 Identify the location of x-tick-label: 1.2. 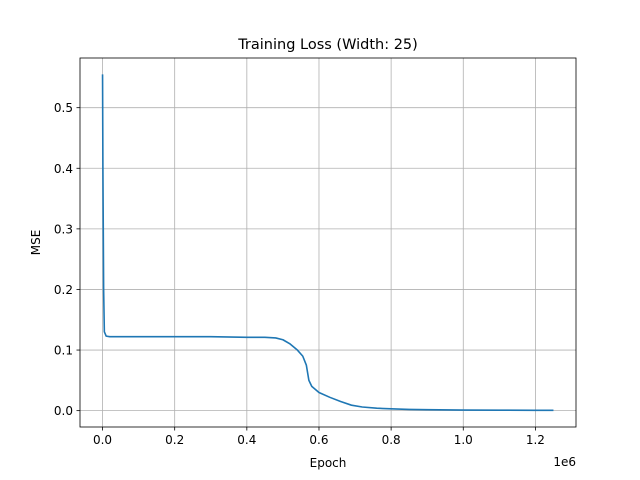
(535, 440).